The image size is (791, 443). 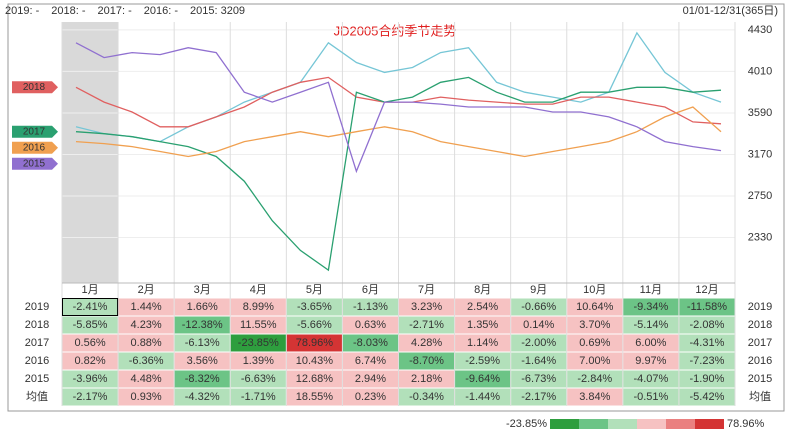 I want to click on cell-label: 1.39%, so click(x=258, y=361).